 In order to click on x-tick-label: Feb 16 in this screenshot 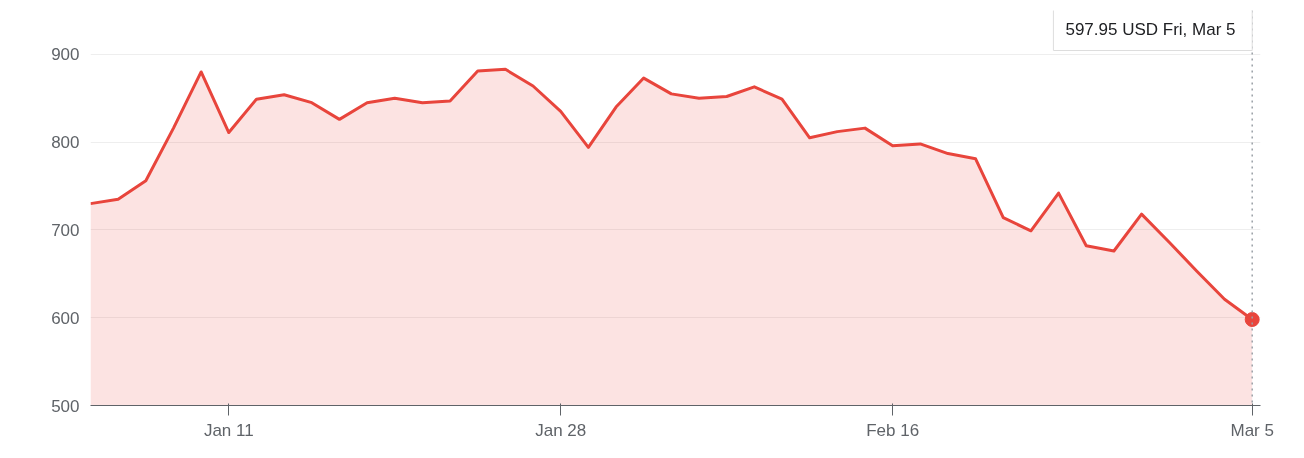, I will do `click(893, 430)`.